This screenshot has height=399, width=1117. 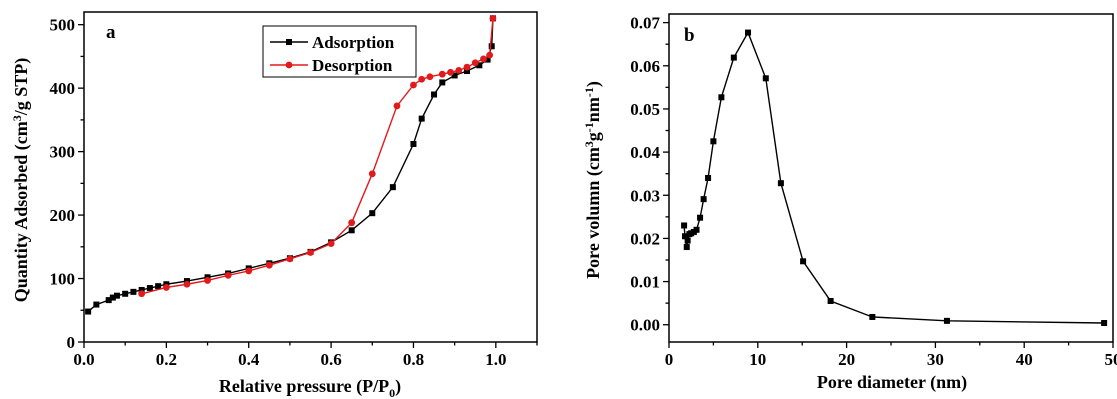 I want to click on panel-a-legend: Adsorption Desorption, so click(x=339, y=51).